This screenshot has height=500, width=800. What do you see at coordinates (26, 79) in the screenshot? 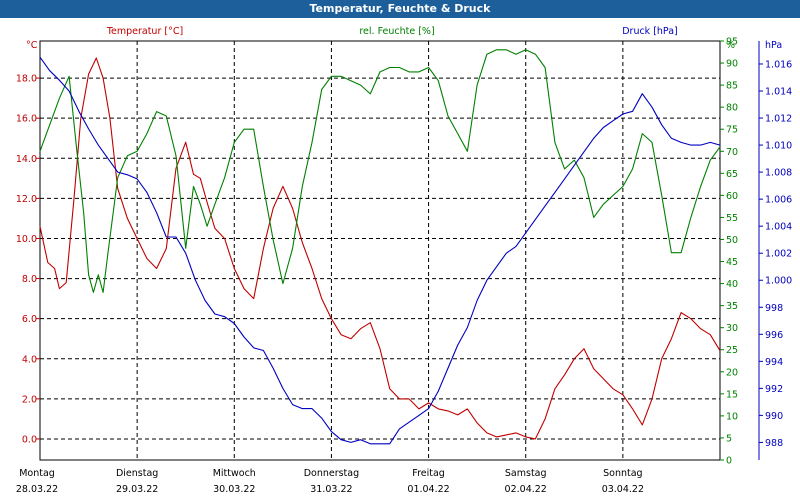
I see `temperature-tick-label: 18.0` at bounding box center [26, 79].